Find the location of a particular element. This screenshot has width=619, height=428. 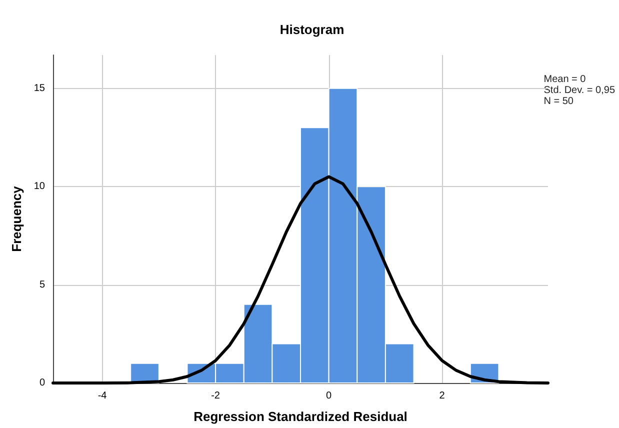

x-tick-label: 2 is located at coordinates (442, 396).